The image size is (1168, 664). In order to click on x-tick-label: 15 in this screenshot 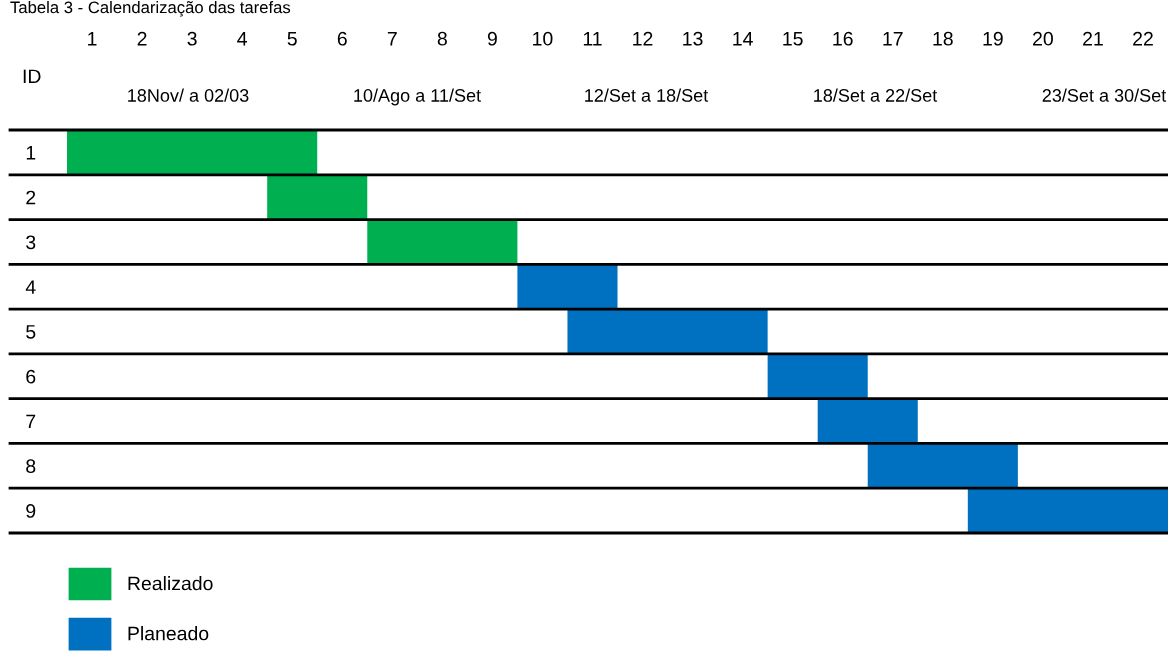, I will do `click(793, 39)`.